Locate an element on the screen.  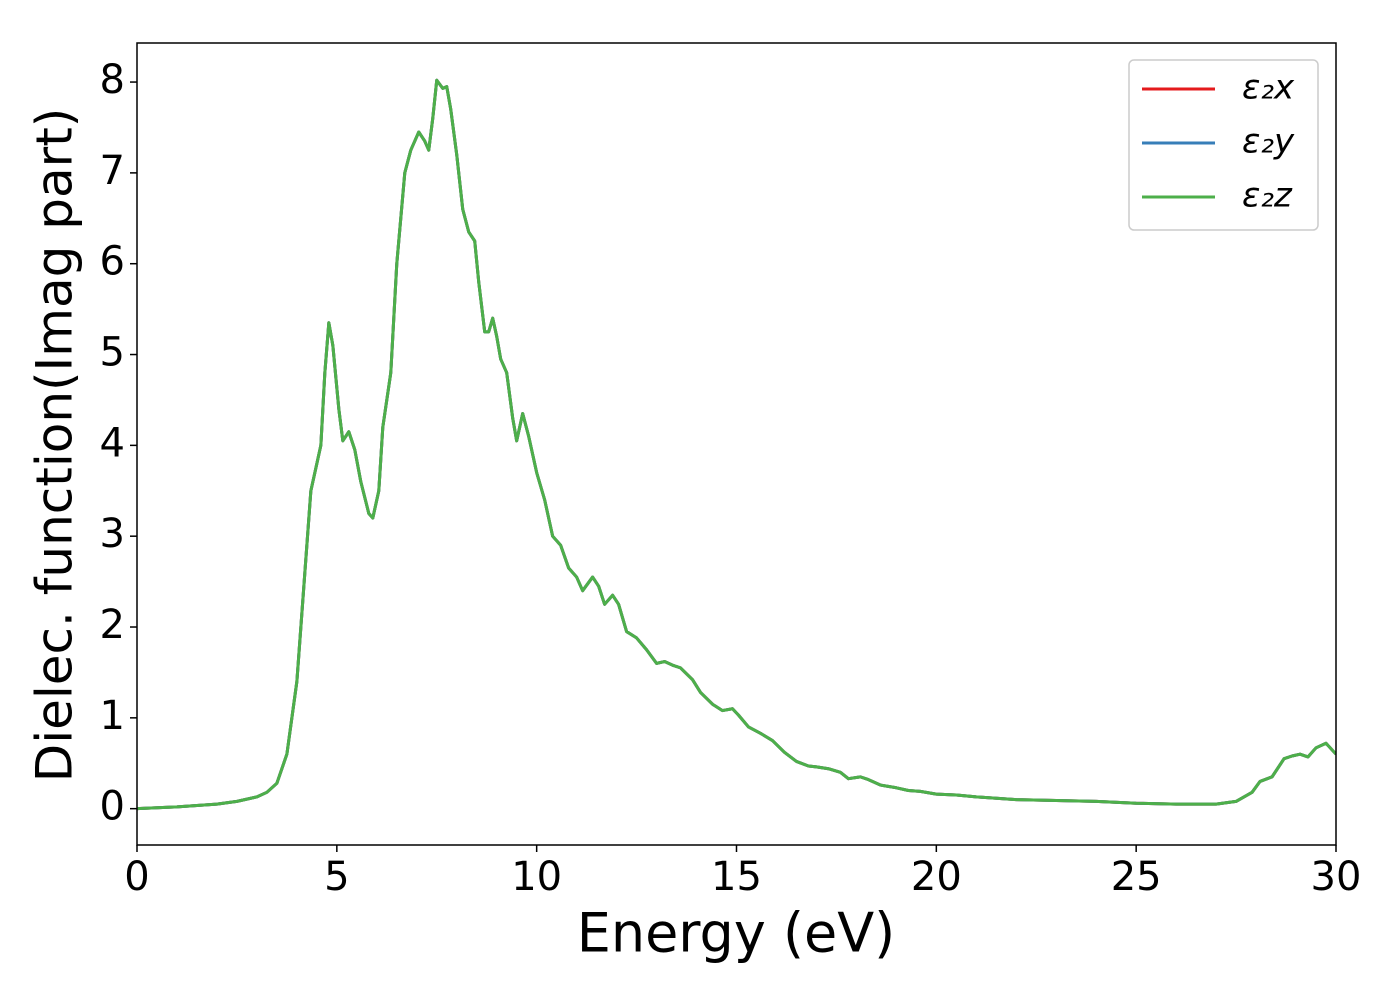
y-tick-label: 1 is located at coordinates (112, 716).